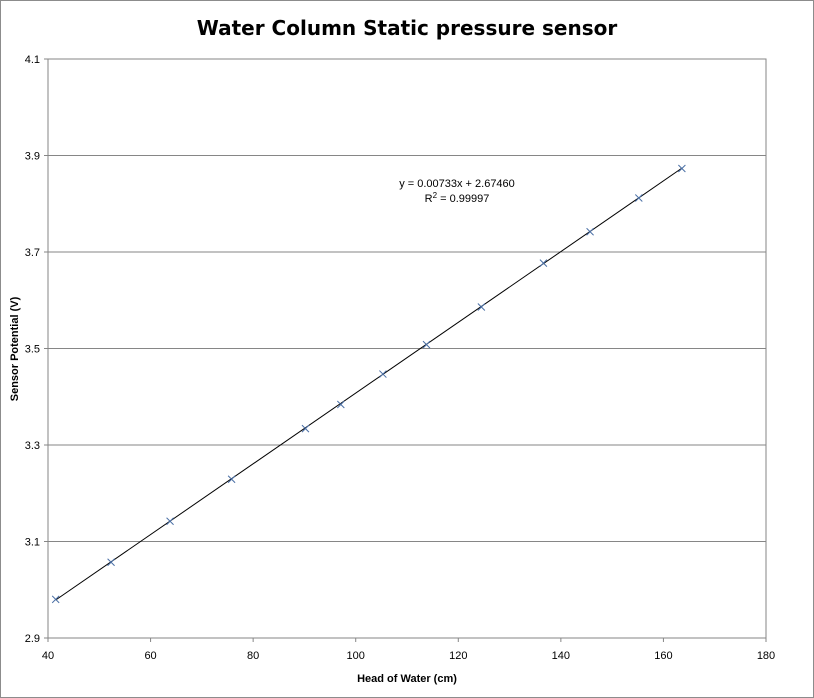  I want to click on r-squared-symbol: R, so click(429, 199).